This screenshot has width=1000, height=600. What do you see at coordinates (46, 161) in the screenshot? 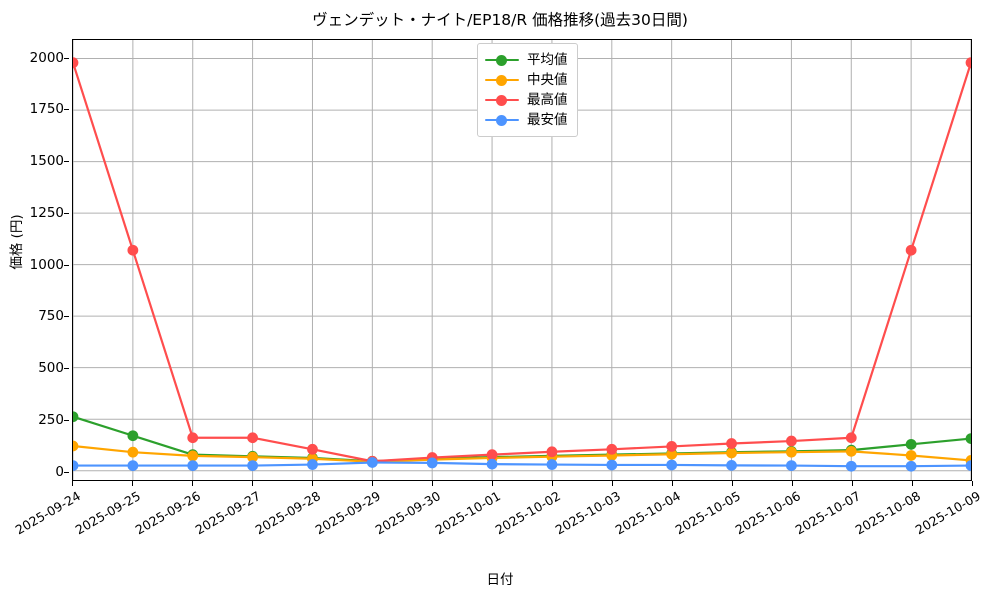
I see `y-tick-label: 1500` at bounding box center [46, 161].